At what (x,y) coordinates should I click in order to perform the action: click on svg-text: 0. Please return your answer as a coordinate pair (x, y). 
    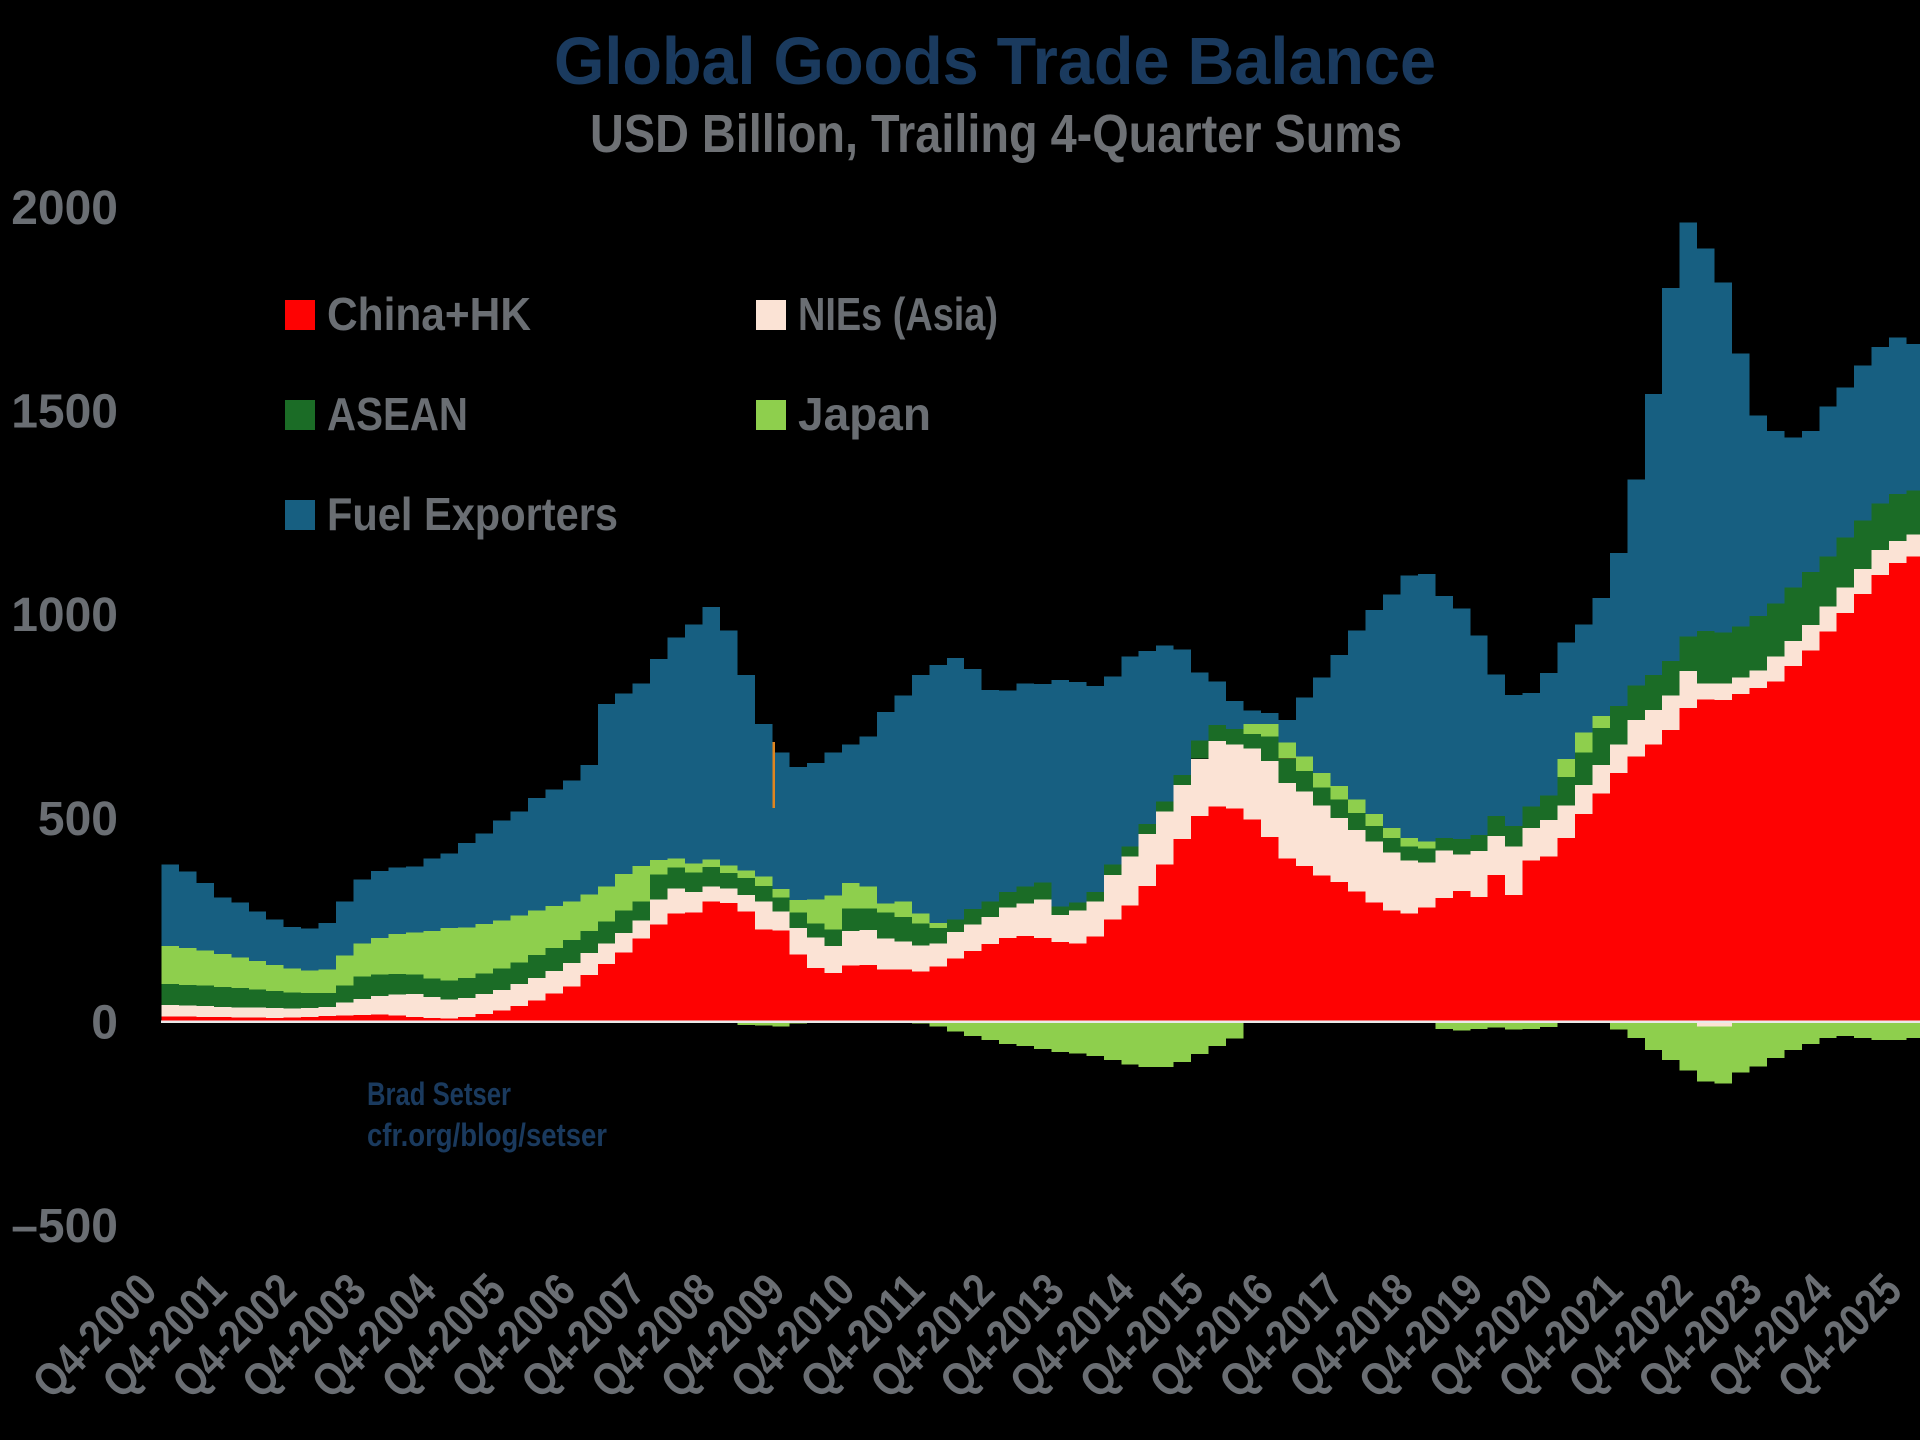
    Looking at the image, I should click on (104, 1023).